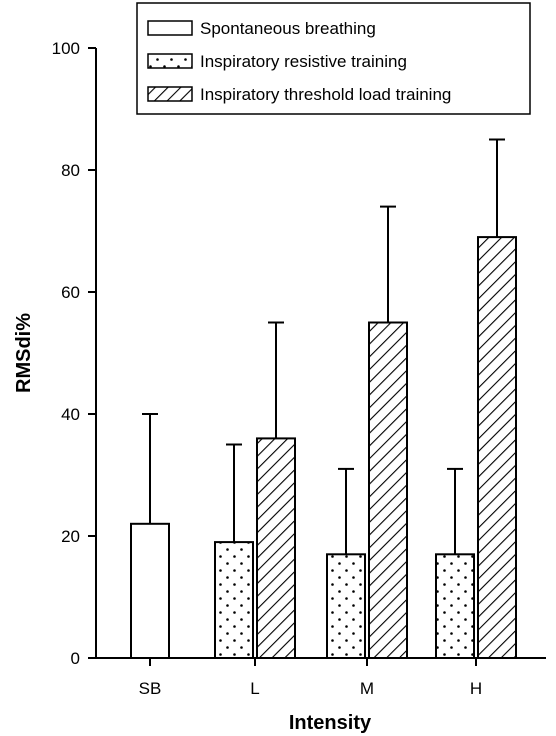  I want to click on y-tick-label: 0, so click(75, 658).